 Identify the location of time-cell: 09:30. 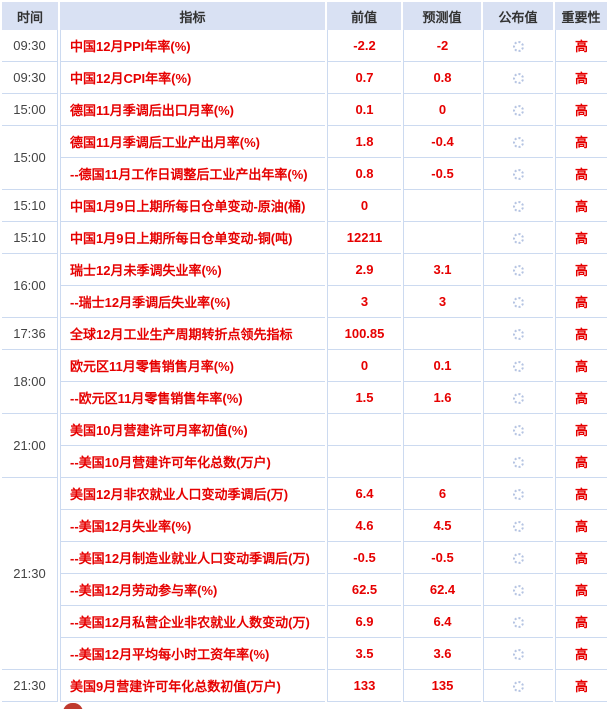
(30, 78).